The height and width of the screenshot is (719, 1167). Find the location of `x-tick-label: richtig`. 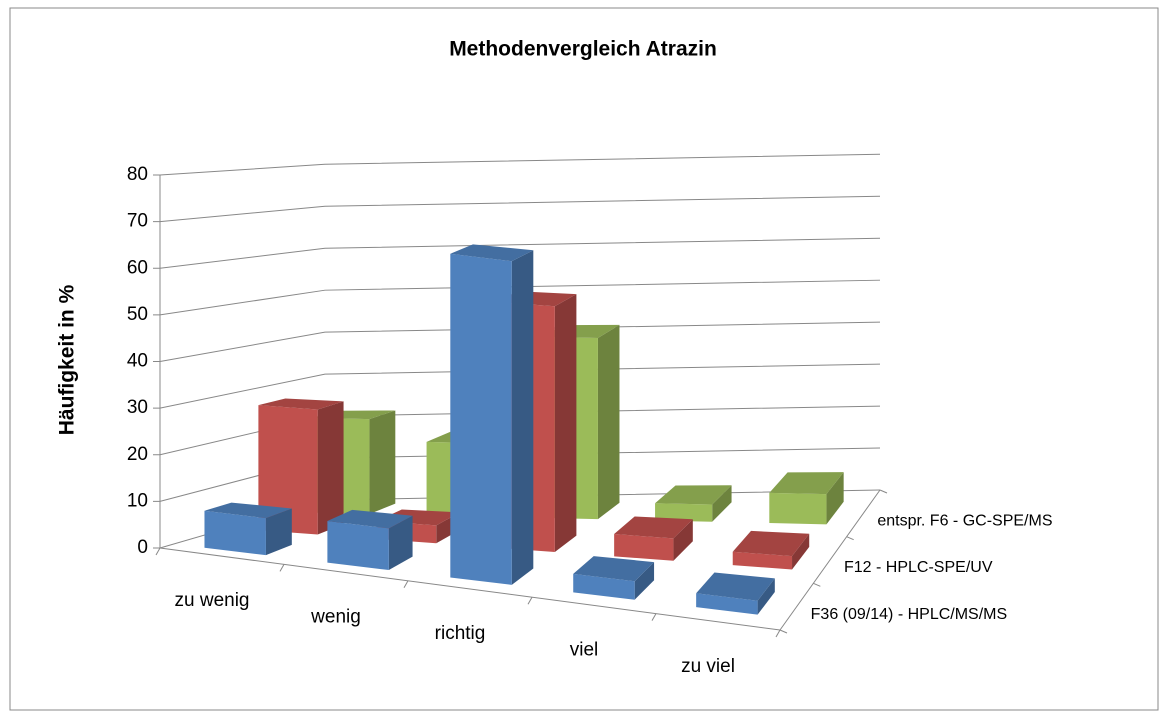

x-tick-label: richtig is located at coordinates (460, 633).